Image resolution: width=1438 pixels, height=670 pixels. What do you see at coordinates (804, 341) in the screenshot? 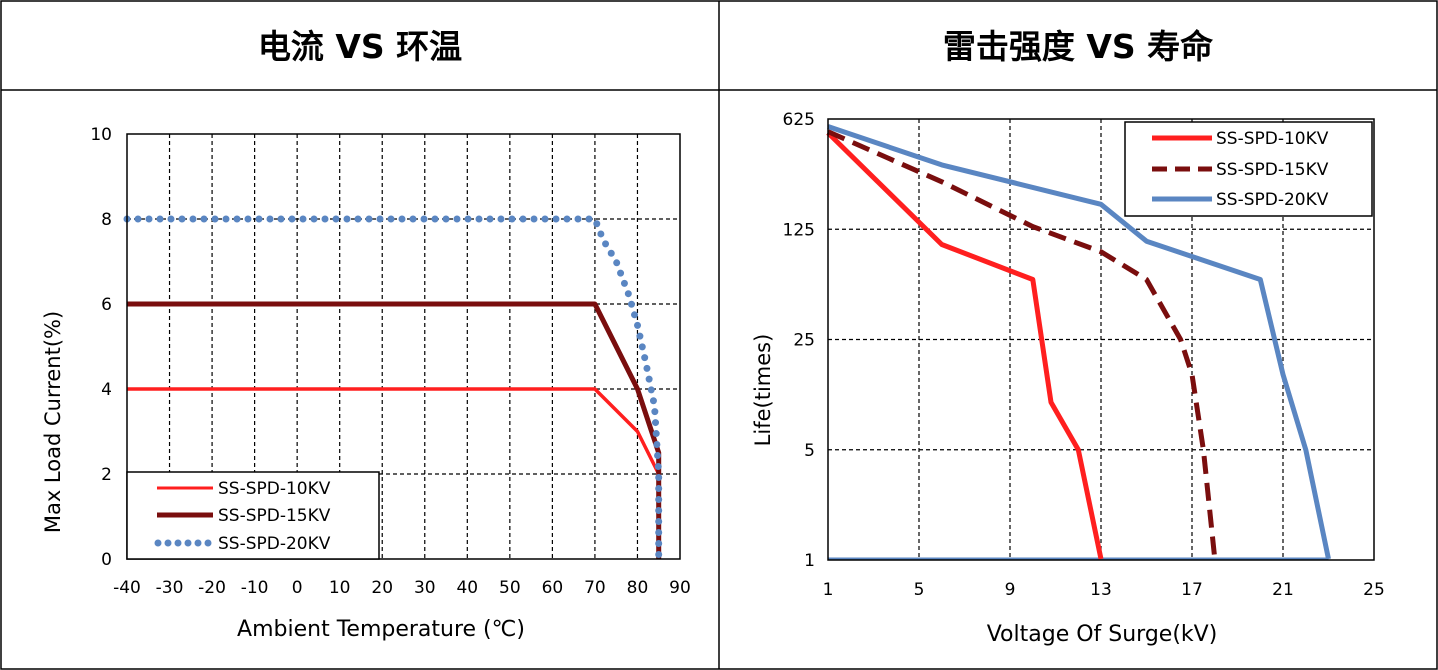
I see `y-tick-label: 25` at bounding box center [804, 341].